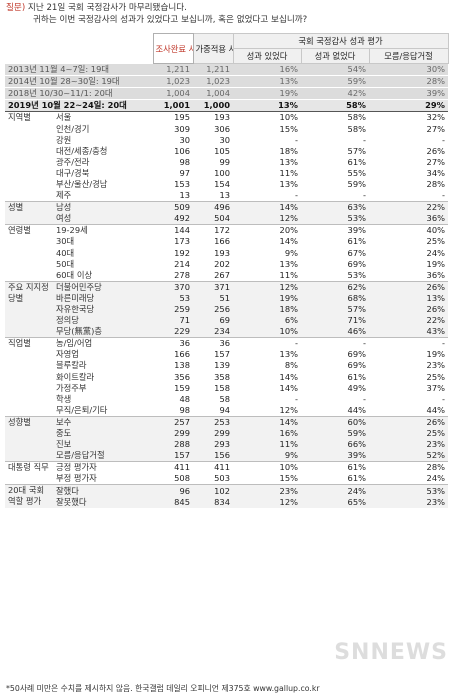 This screenshot has width=454, height=697. I want to click on no-results-pct: 60%, so click(335, 421).